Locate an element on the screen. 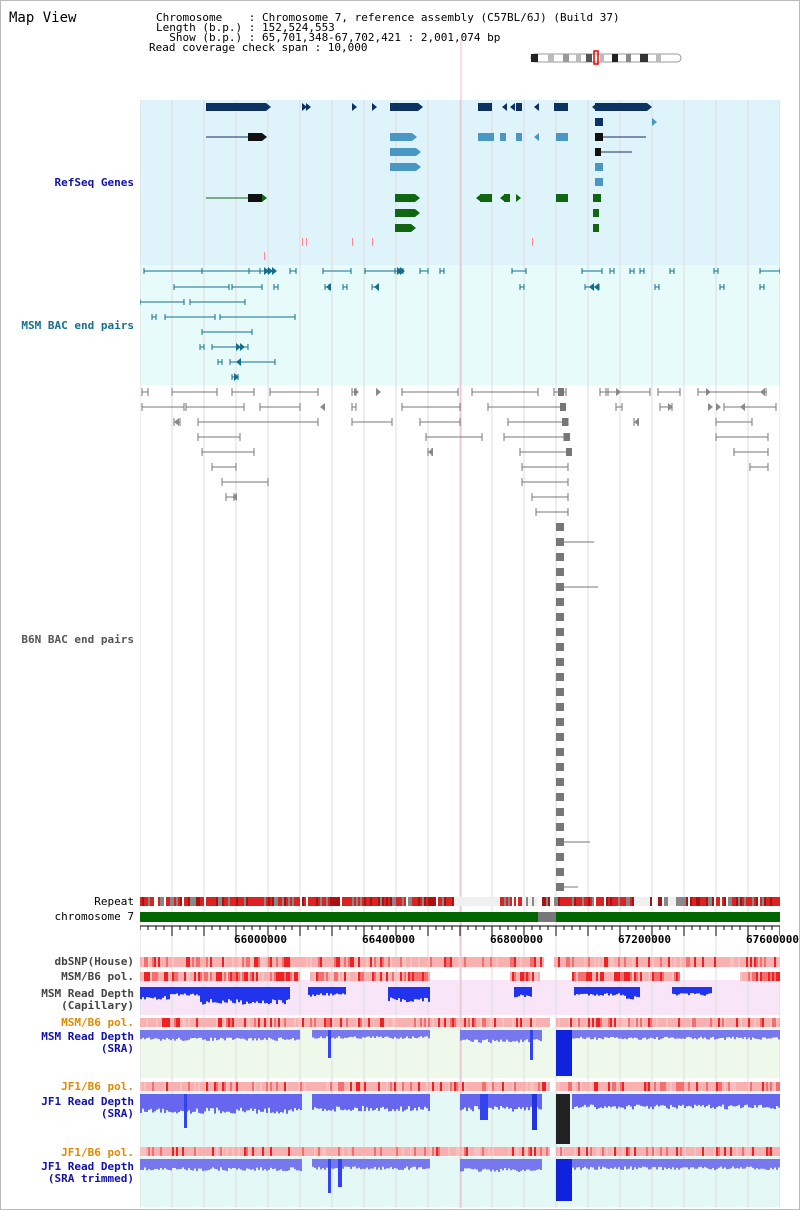  gene-feature is located at coordinates (405, 213).